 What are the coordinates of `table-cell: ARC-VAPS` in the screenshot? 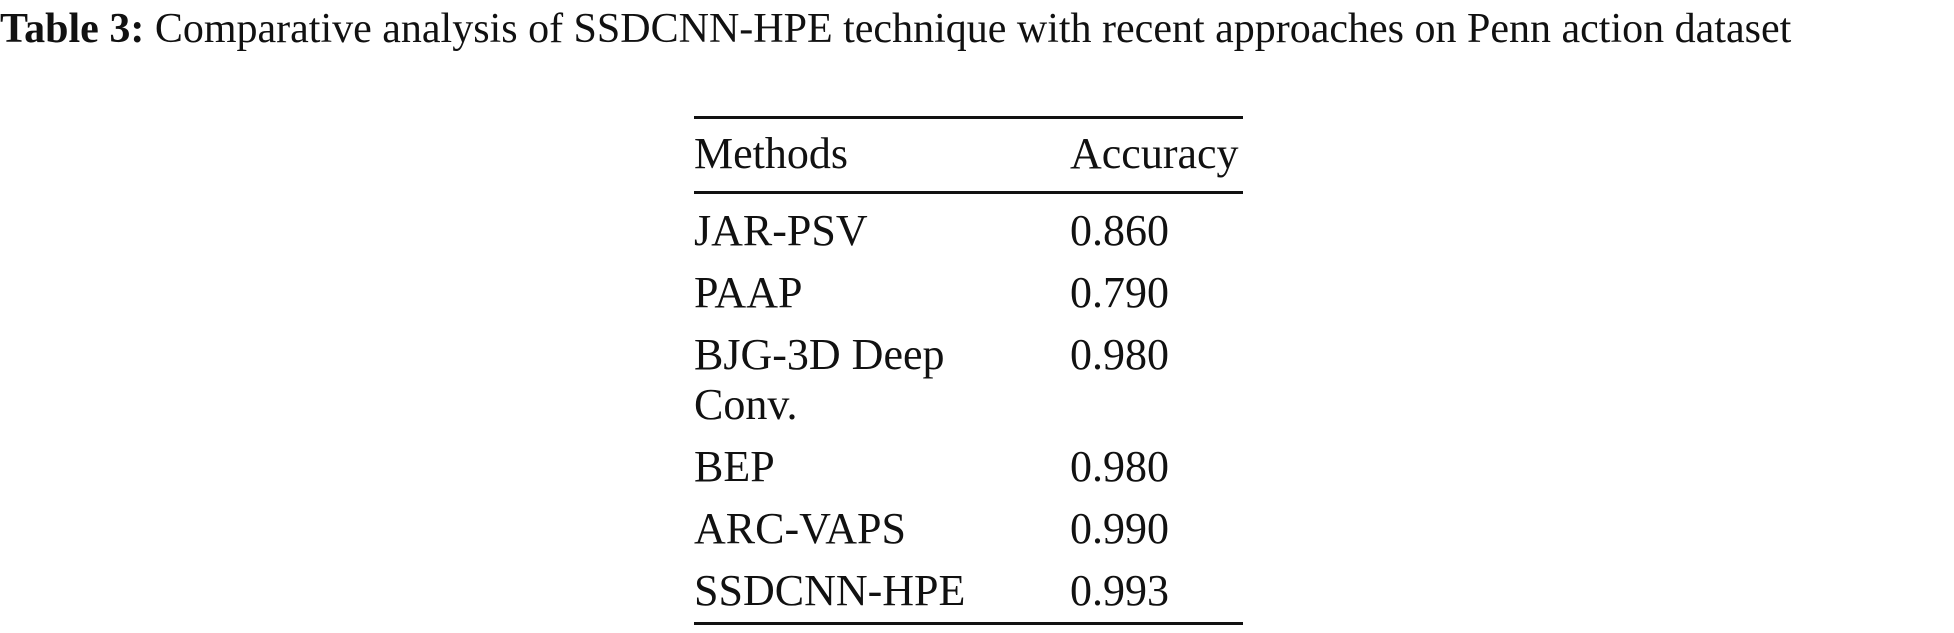 It's located at (800, 528).